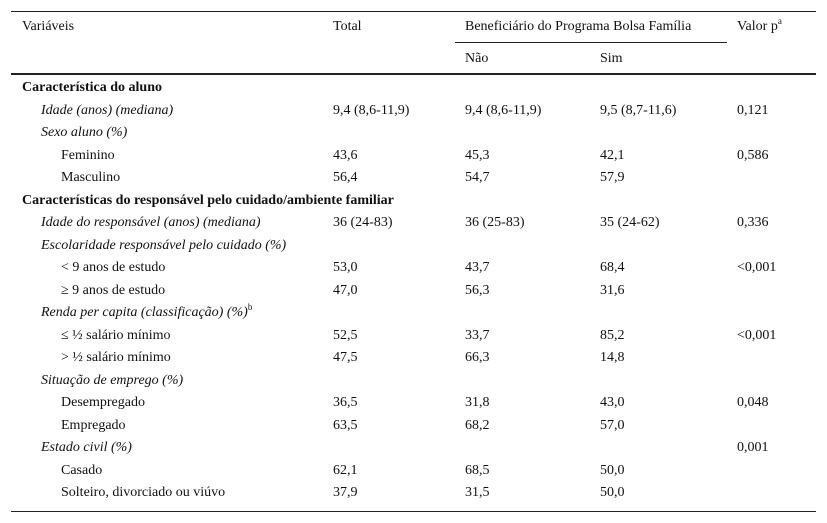  Describe the element at coordinates (753, 222) in the screenshot. I see `cell: 0,336` at that location.